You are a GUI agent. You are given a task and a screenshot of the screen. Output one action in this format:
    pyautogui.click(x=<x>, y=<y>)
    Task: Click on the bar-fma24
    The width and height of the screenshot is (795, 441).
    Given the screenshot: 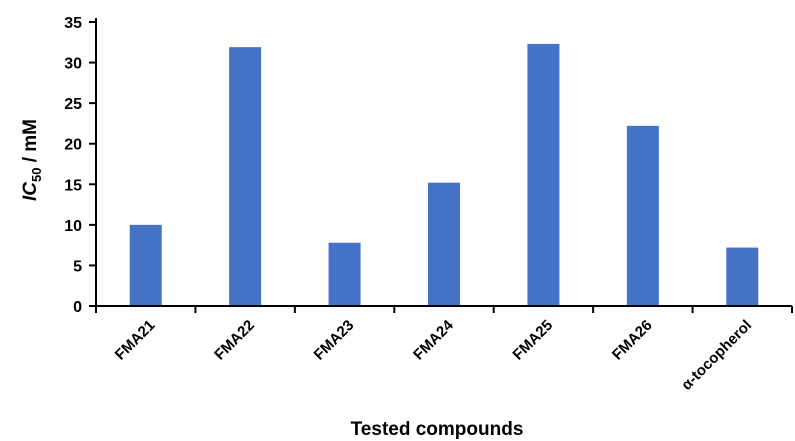 What is the action you would take?
    pyautogui.click(x=444, y=244)
    